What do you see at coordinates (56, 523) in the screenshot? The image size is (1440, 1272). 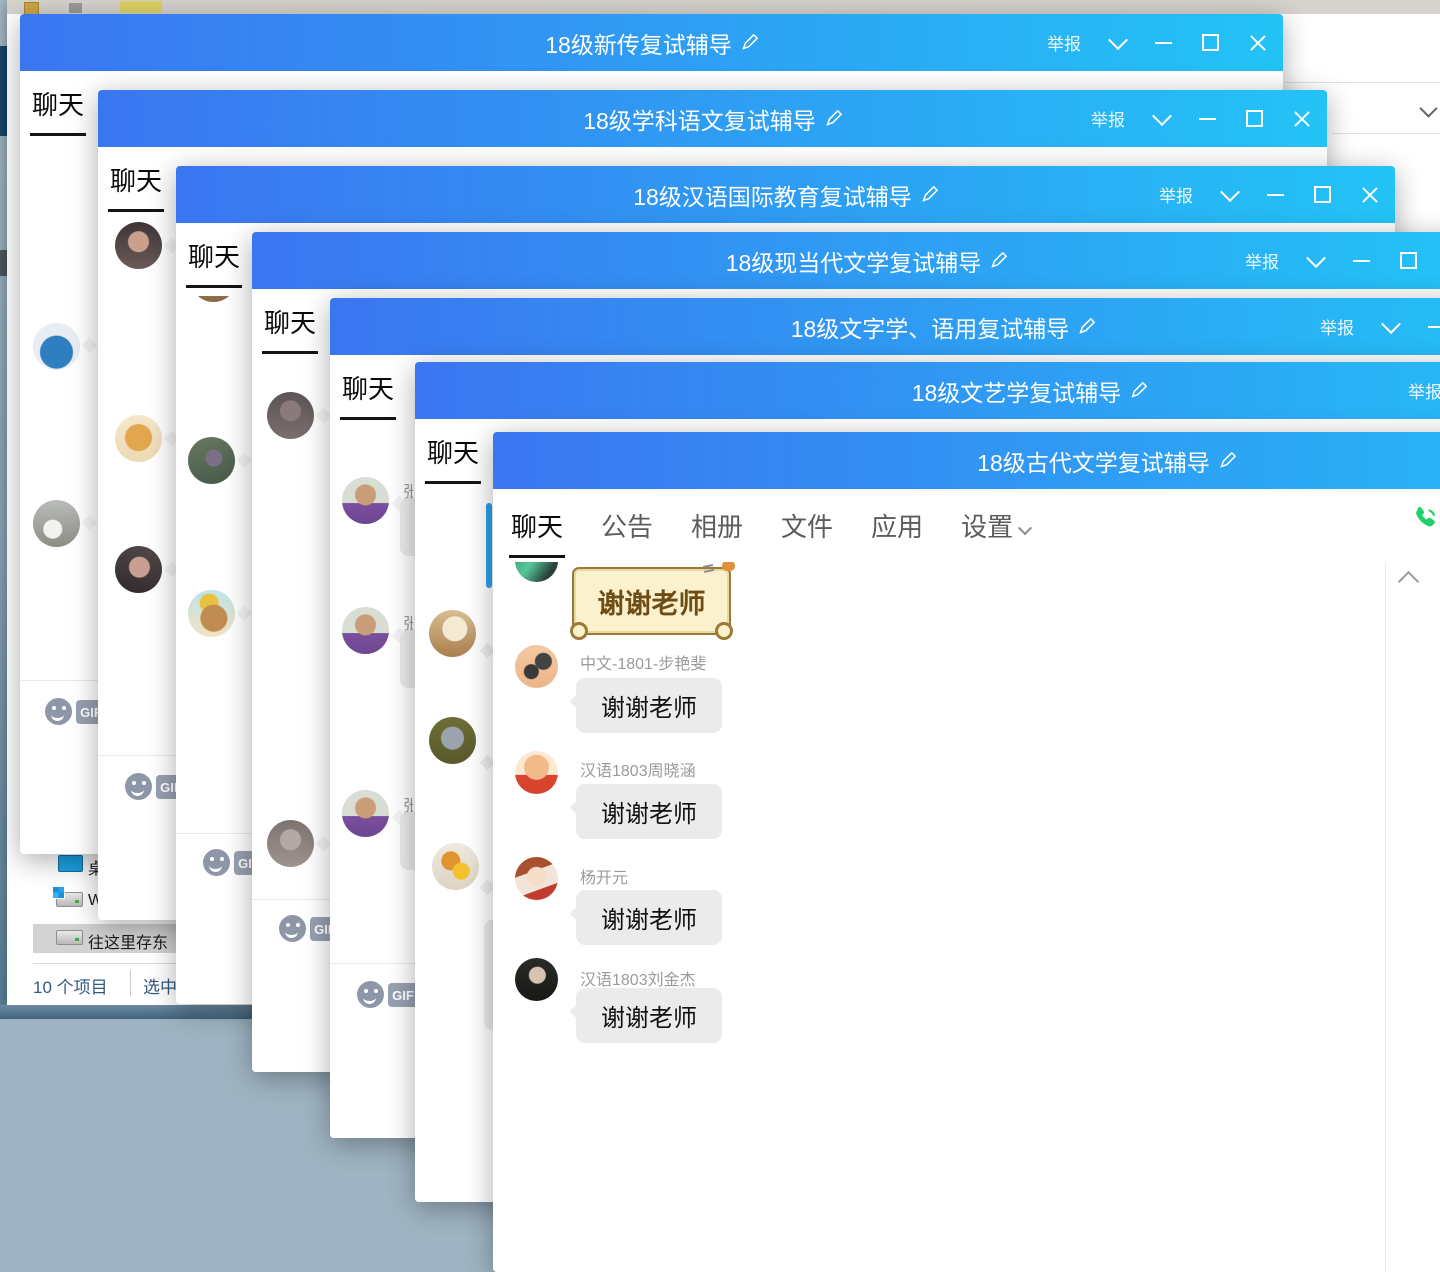 I see `white-dog-avatar` at bounding box center [56, 523].